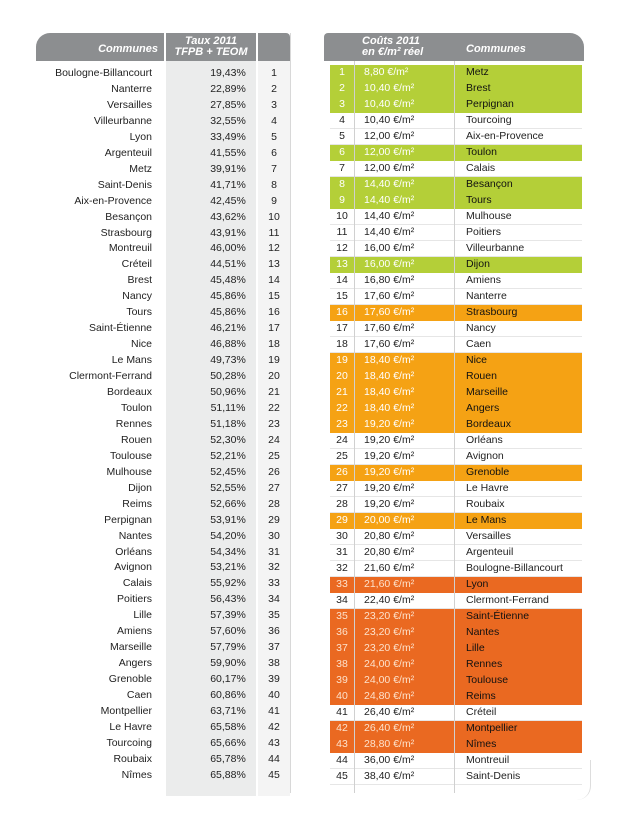 Image resolution: width=620 pixels, height=826 pixels. I want to click on right-row-rank: 43, so click(342, 744).